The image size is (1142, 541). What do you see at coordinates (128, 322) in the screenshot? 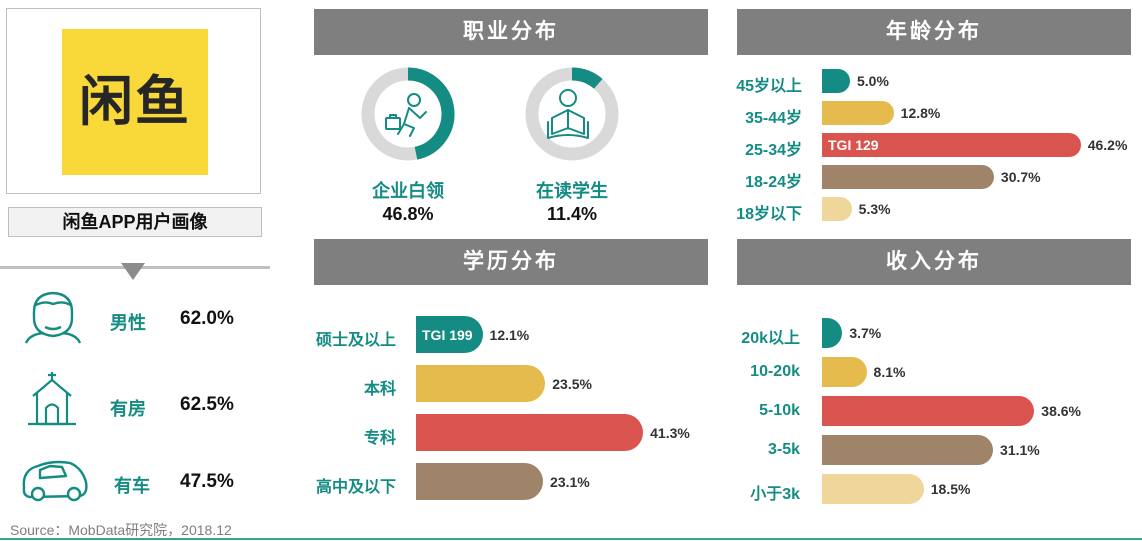
I see `trait-label-male: 男性` at bounding box center [128, 322].